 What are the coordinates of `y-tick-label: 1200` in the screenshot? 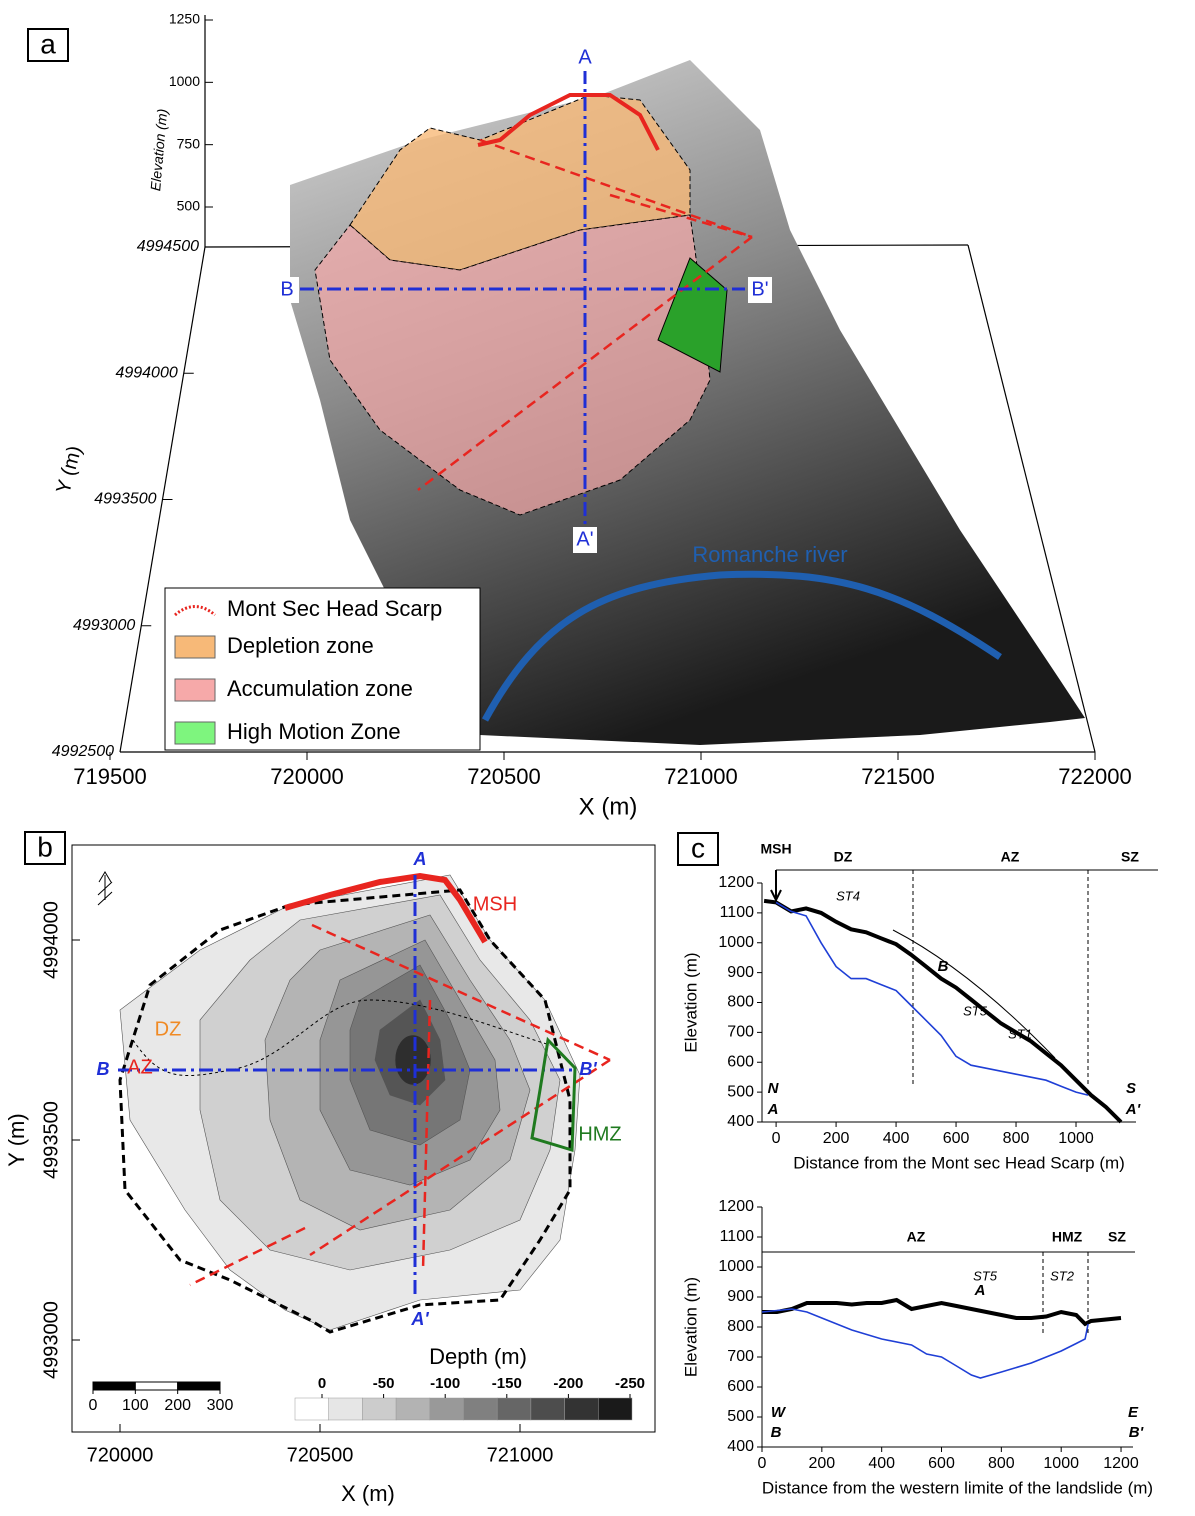 It's located at (736, 882).